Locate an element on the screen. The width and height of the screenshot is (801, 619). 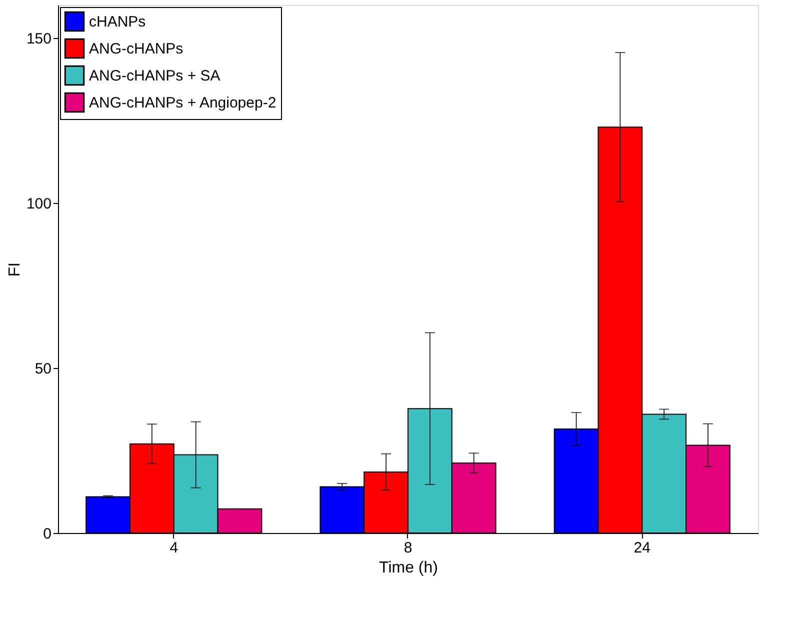
y-tick-label: 150 is located at coordinates (39, 39).